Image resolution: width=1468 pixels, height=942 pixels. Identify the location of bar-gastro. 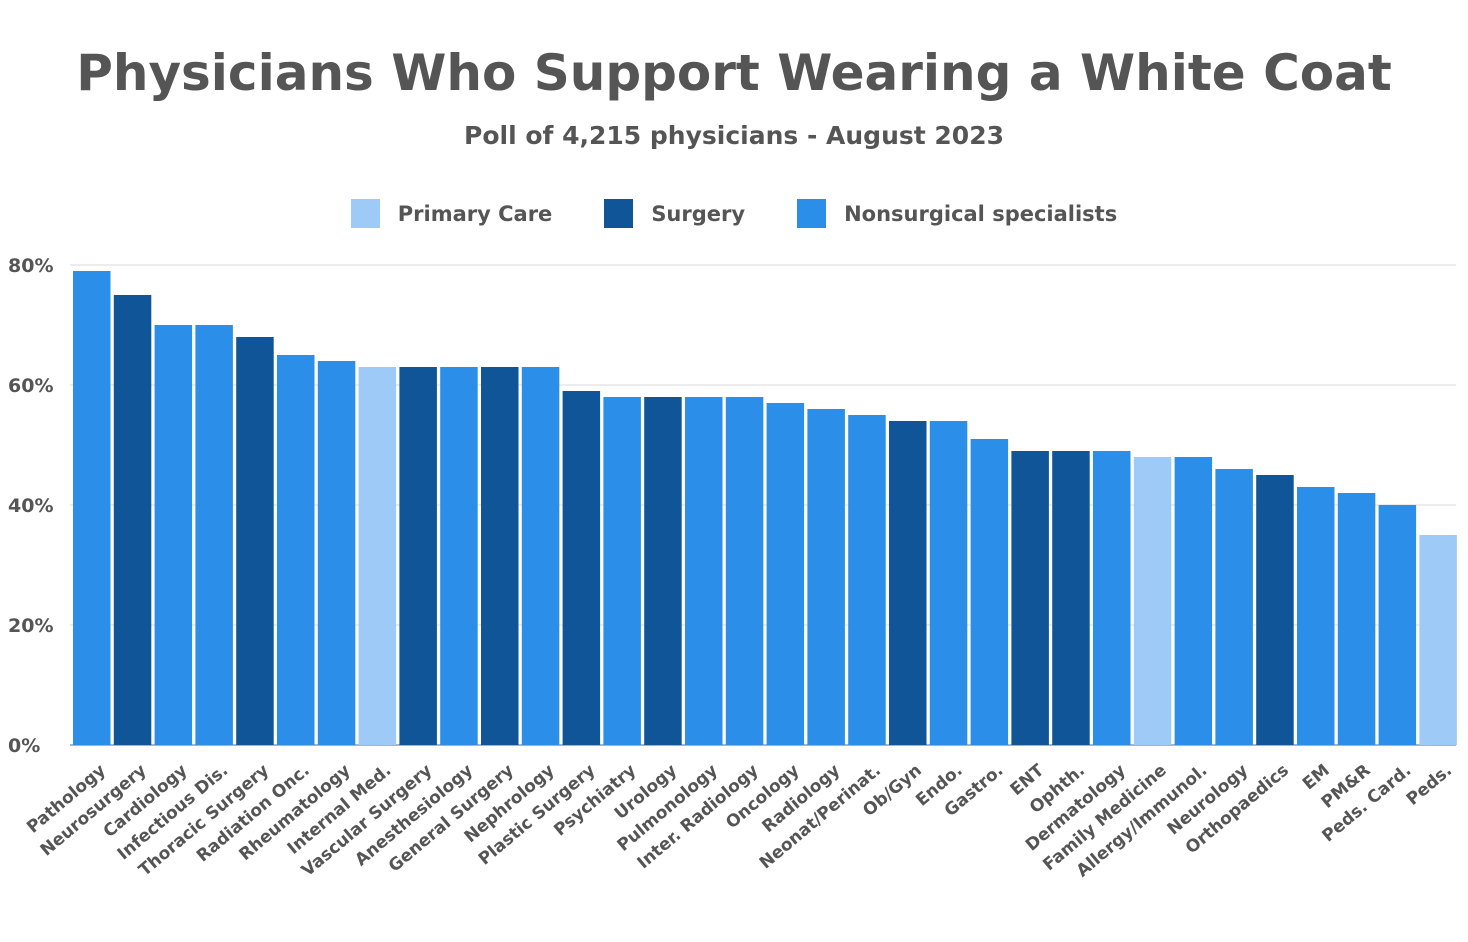
(989, 592).